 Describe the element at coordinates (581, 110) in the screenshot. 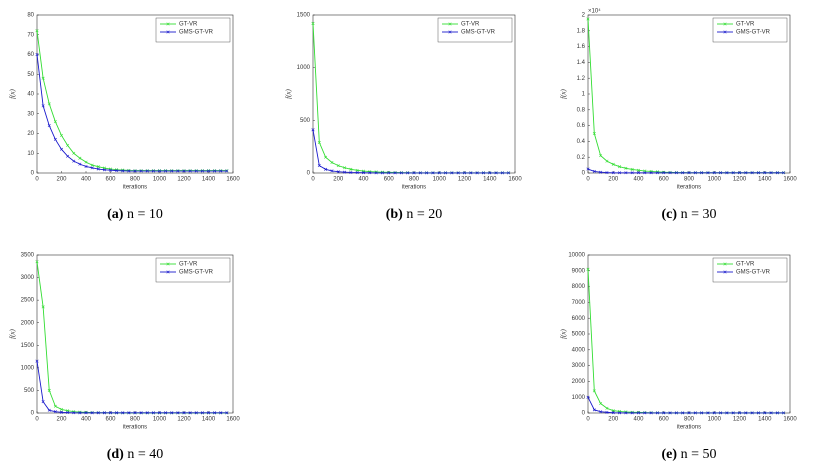

I see `y-tick-label: 0.8` at that location.